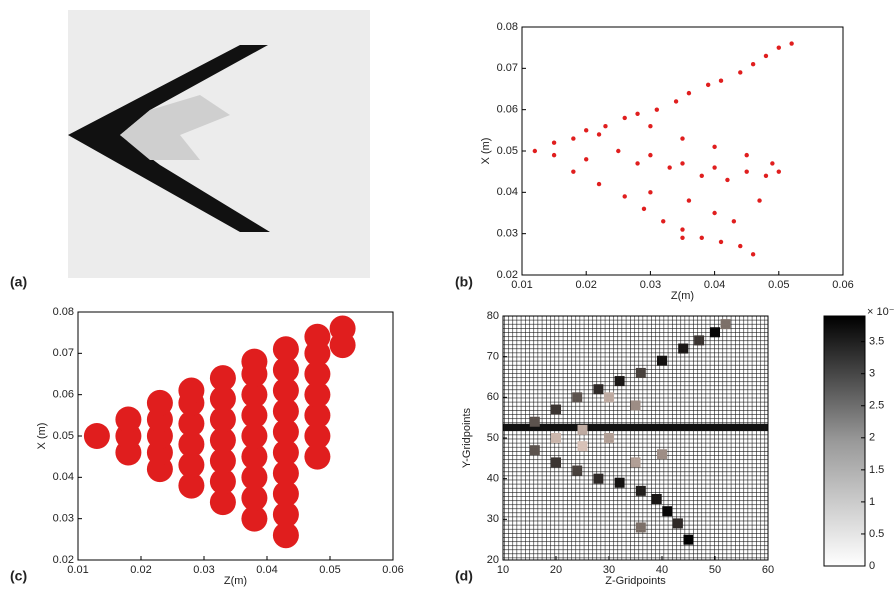  I want to click on colorbar-label: × 10⁻³, so click(880, 312).